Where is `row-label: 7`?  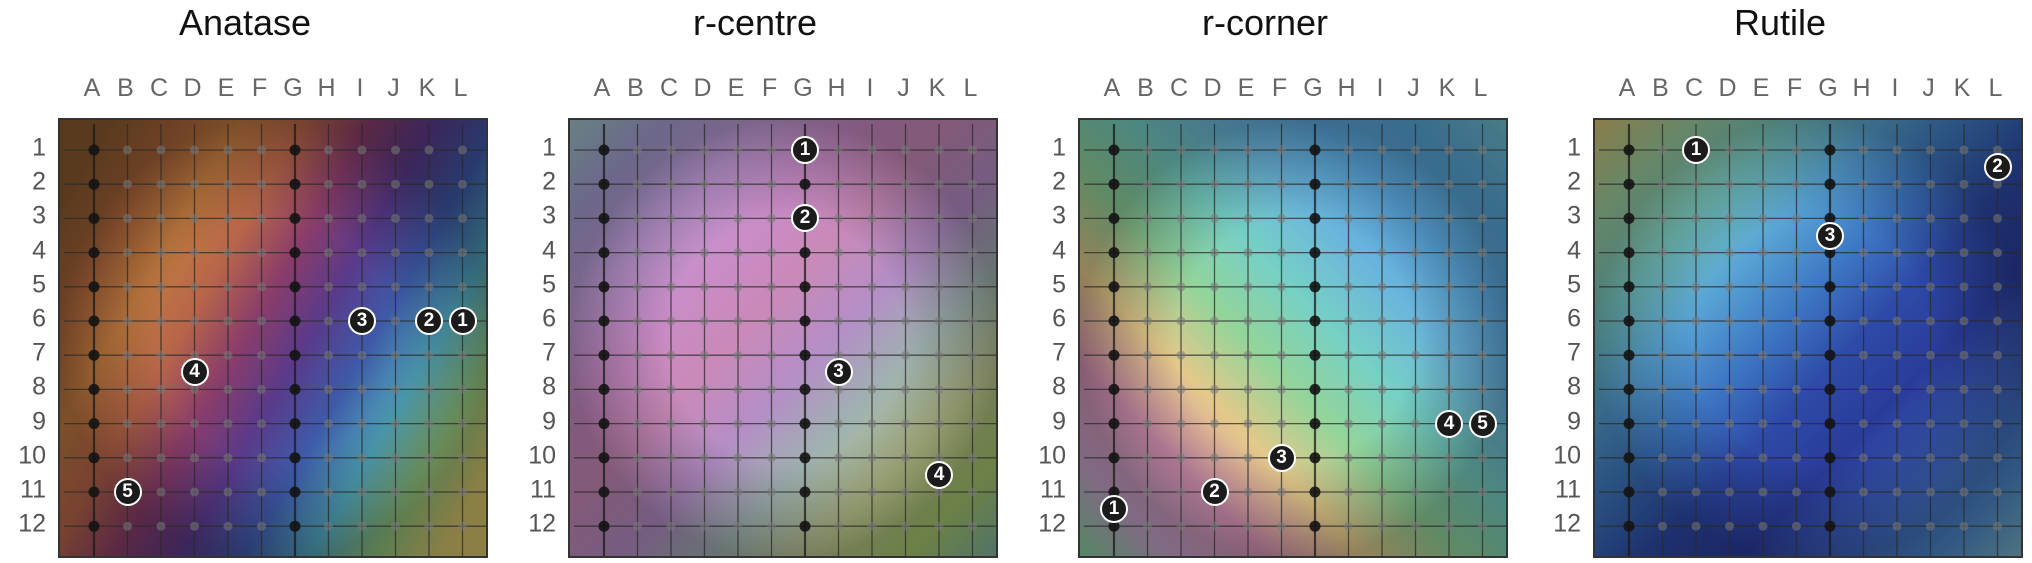 row-label: 7 is located at coordinates (1059, 352).